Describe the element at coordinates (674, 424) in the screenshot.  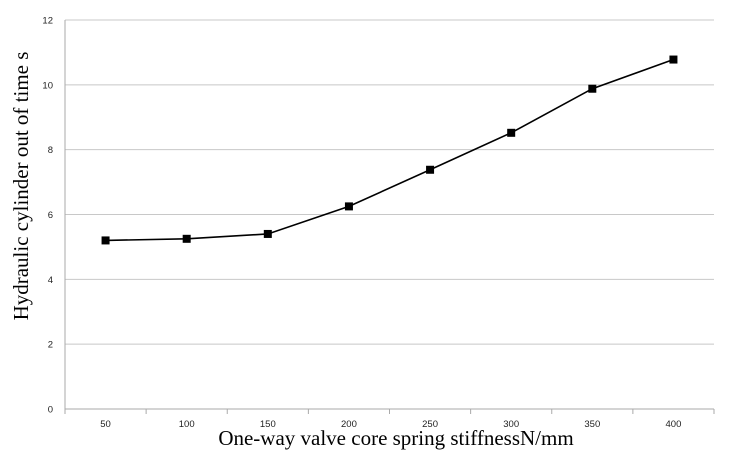
I see `x-tick-label: 400` at that location.